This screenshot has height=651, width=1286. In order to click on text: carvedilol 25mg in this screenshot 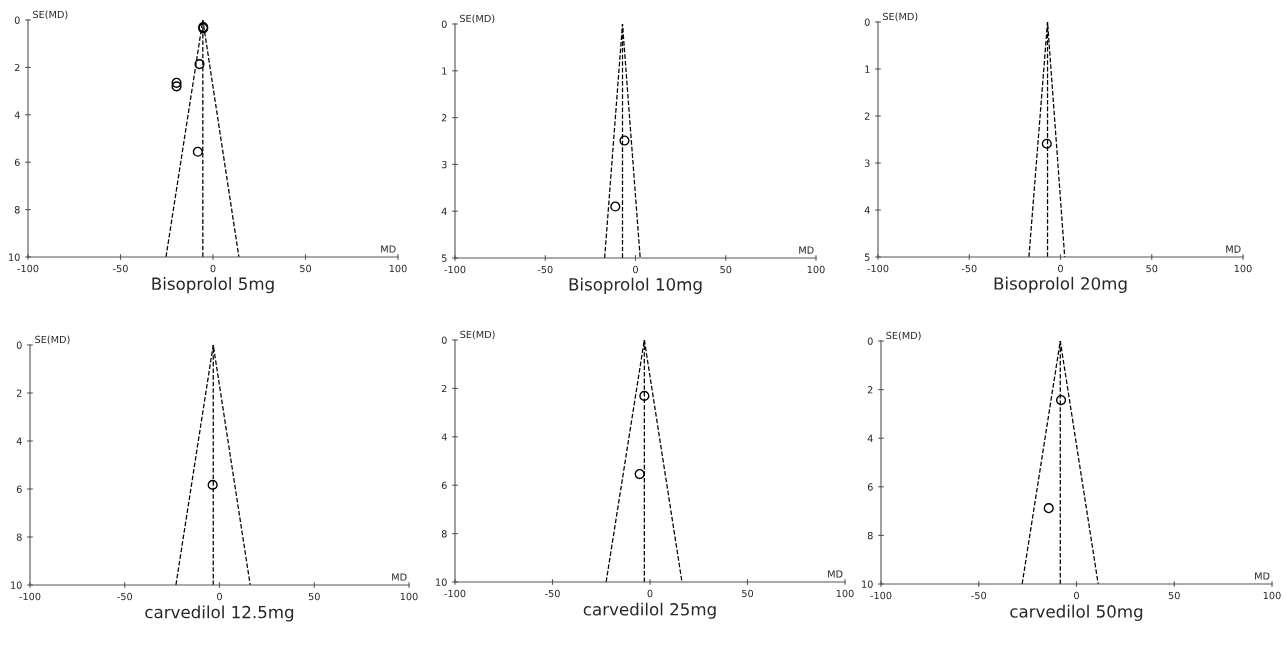, I will do `click(649, 610)`.